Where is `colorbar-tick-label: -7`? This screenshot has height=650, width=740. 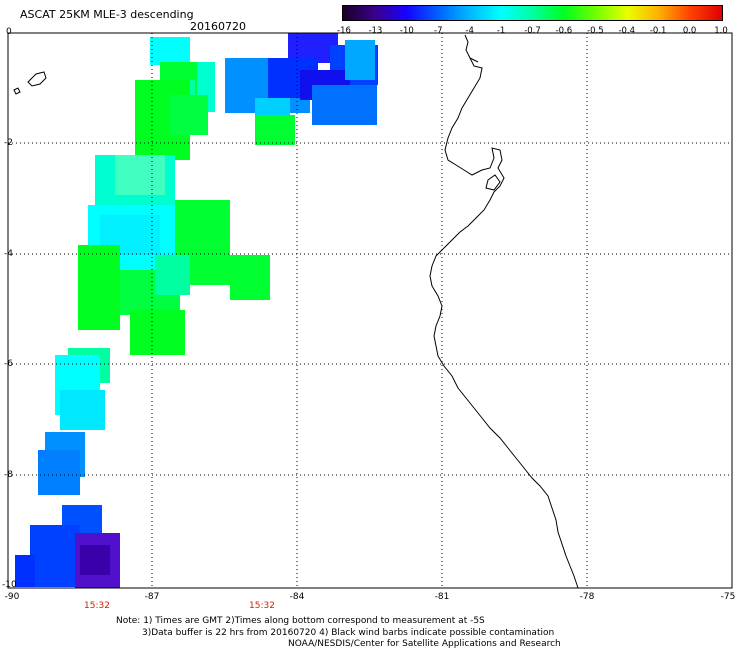 colorbar-tick-label: -7 is located at coordinates (438, 31).